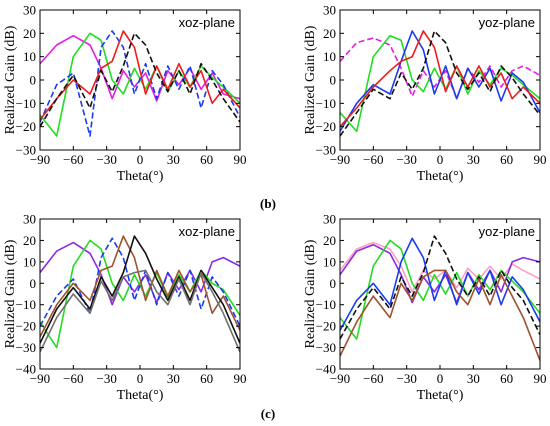 The height and width of the screenshot is (426, 550). Describe the element at coordinates (140, 311) in the screenshot. I see `series-line-gray` at that location.